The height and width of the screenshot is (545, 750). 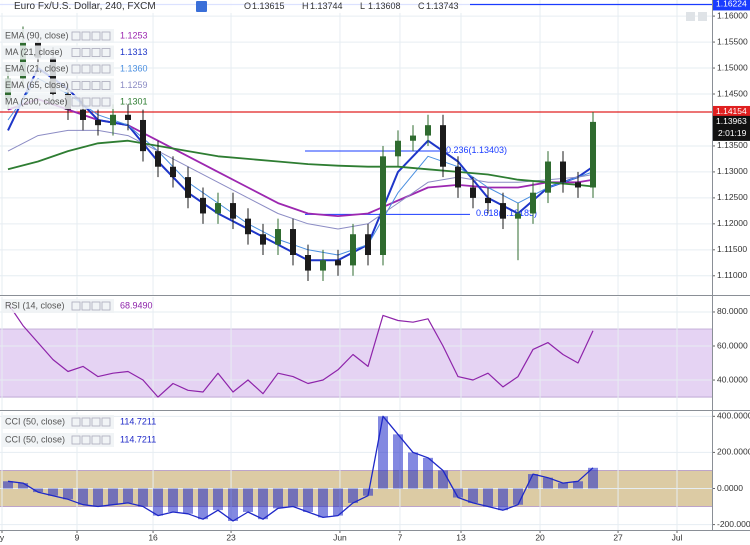 I want to click on x-tick-label: 20, so click(x=540, y=537).